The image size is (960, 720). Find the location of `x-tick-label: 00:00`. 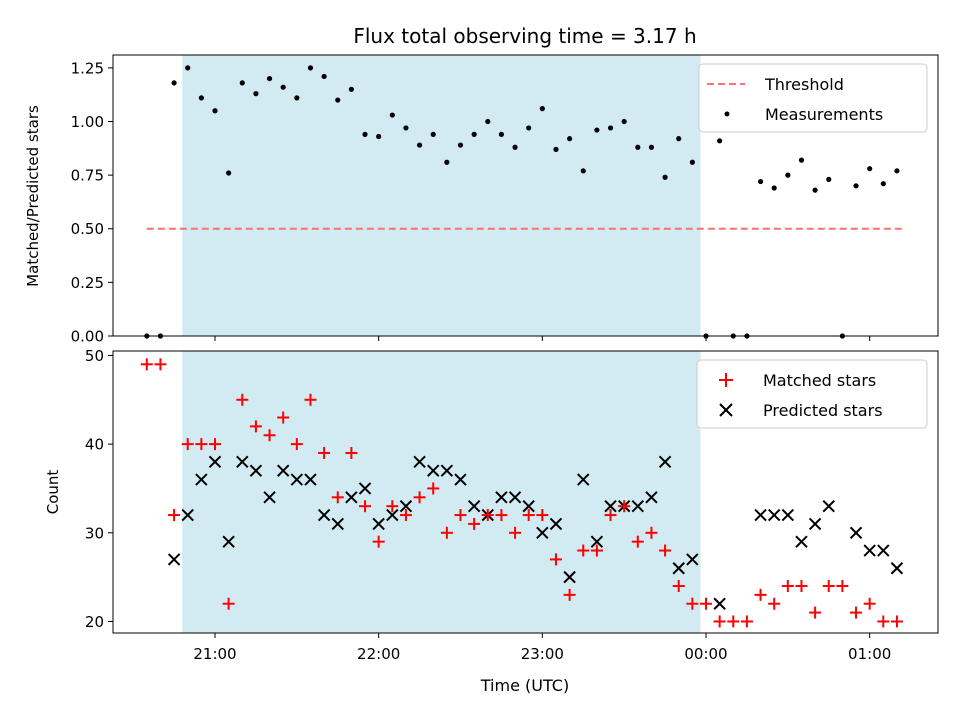

x-tick-label: 00:00 is located at coordinates (705, 654).